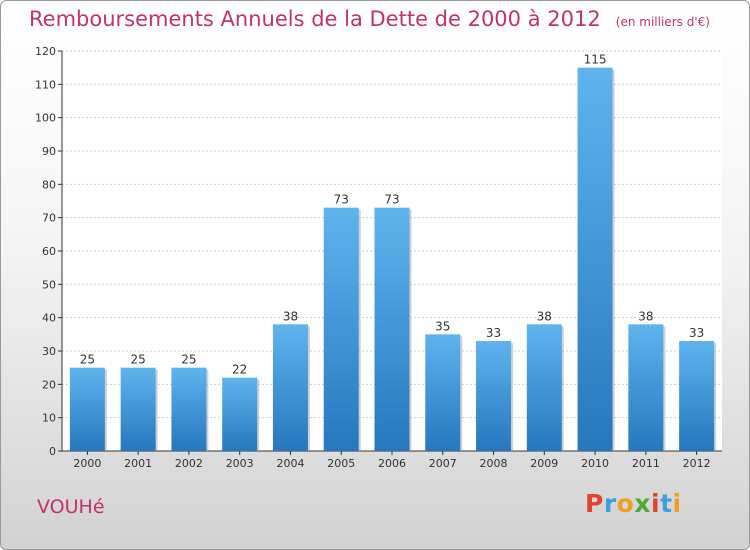 Image resolution: width=750 pixels, height=550 pixels. What do you see at coordinates (87, 409) in the screenshot?
I see `bar-2000` at bounding box center [87, 409].